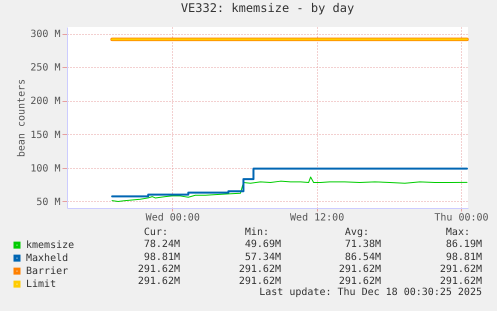 The image size is (497, 311). I want to click on x-tick-label: Thu 00:00, so click(461, 218).